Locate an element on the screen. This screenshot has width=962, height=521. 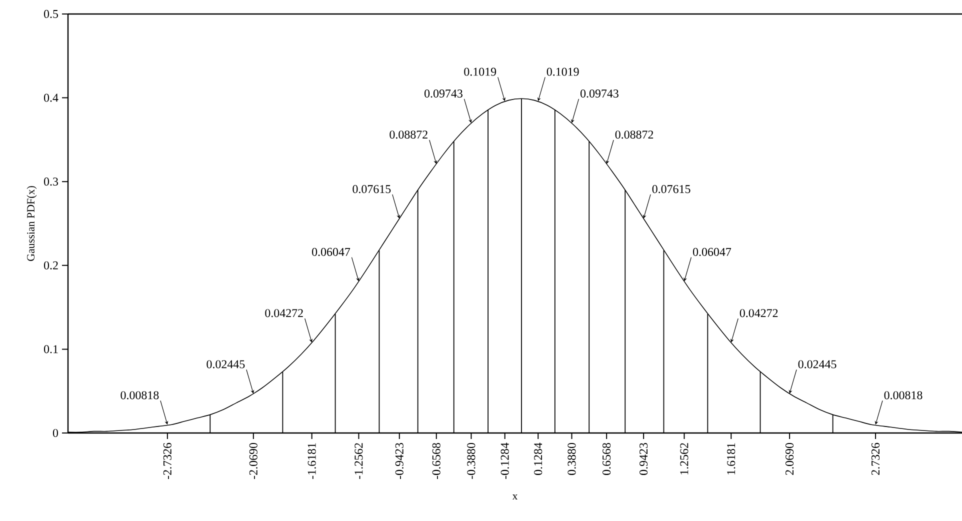
x-tick-label: -2.0690 is located at coordinates (253, 460).